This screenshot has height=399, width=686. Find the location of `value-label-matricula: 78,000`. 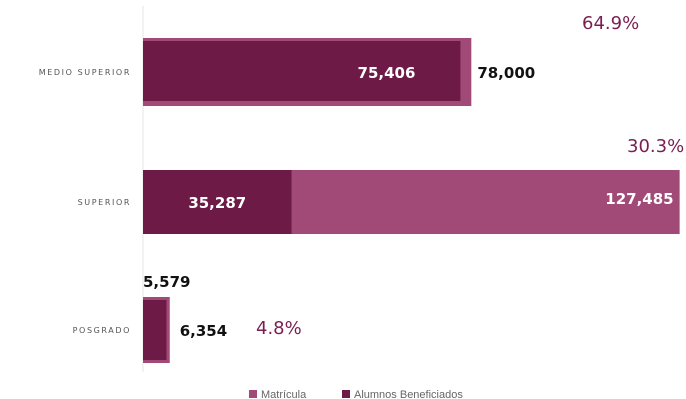

value-label-matricula: 78,000 is located at coordinates (506, 73).